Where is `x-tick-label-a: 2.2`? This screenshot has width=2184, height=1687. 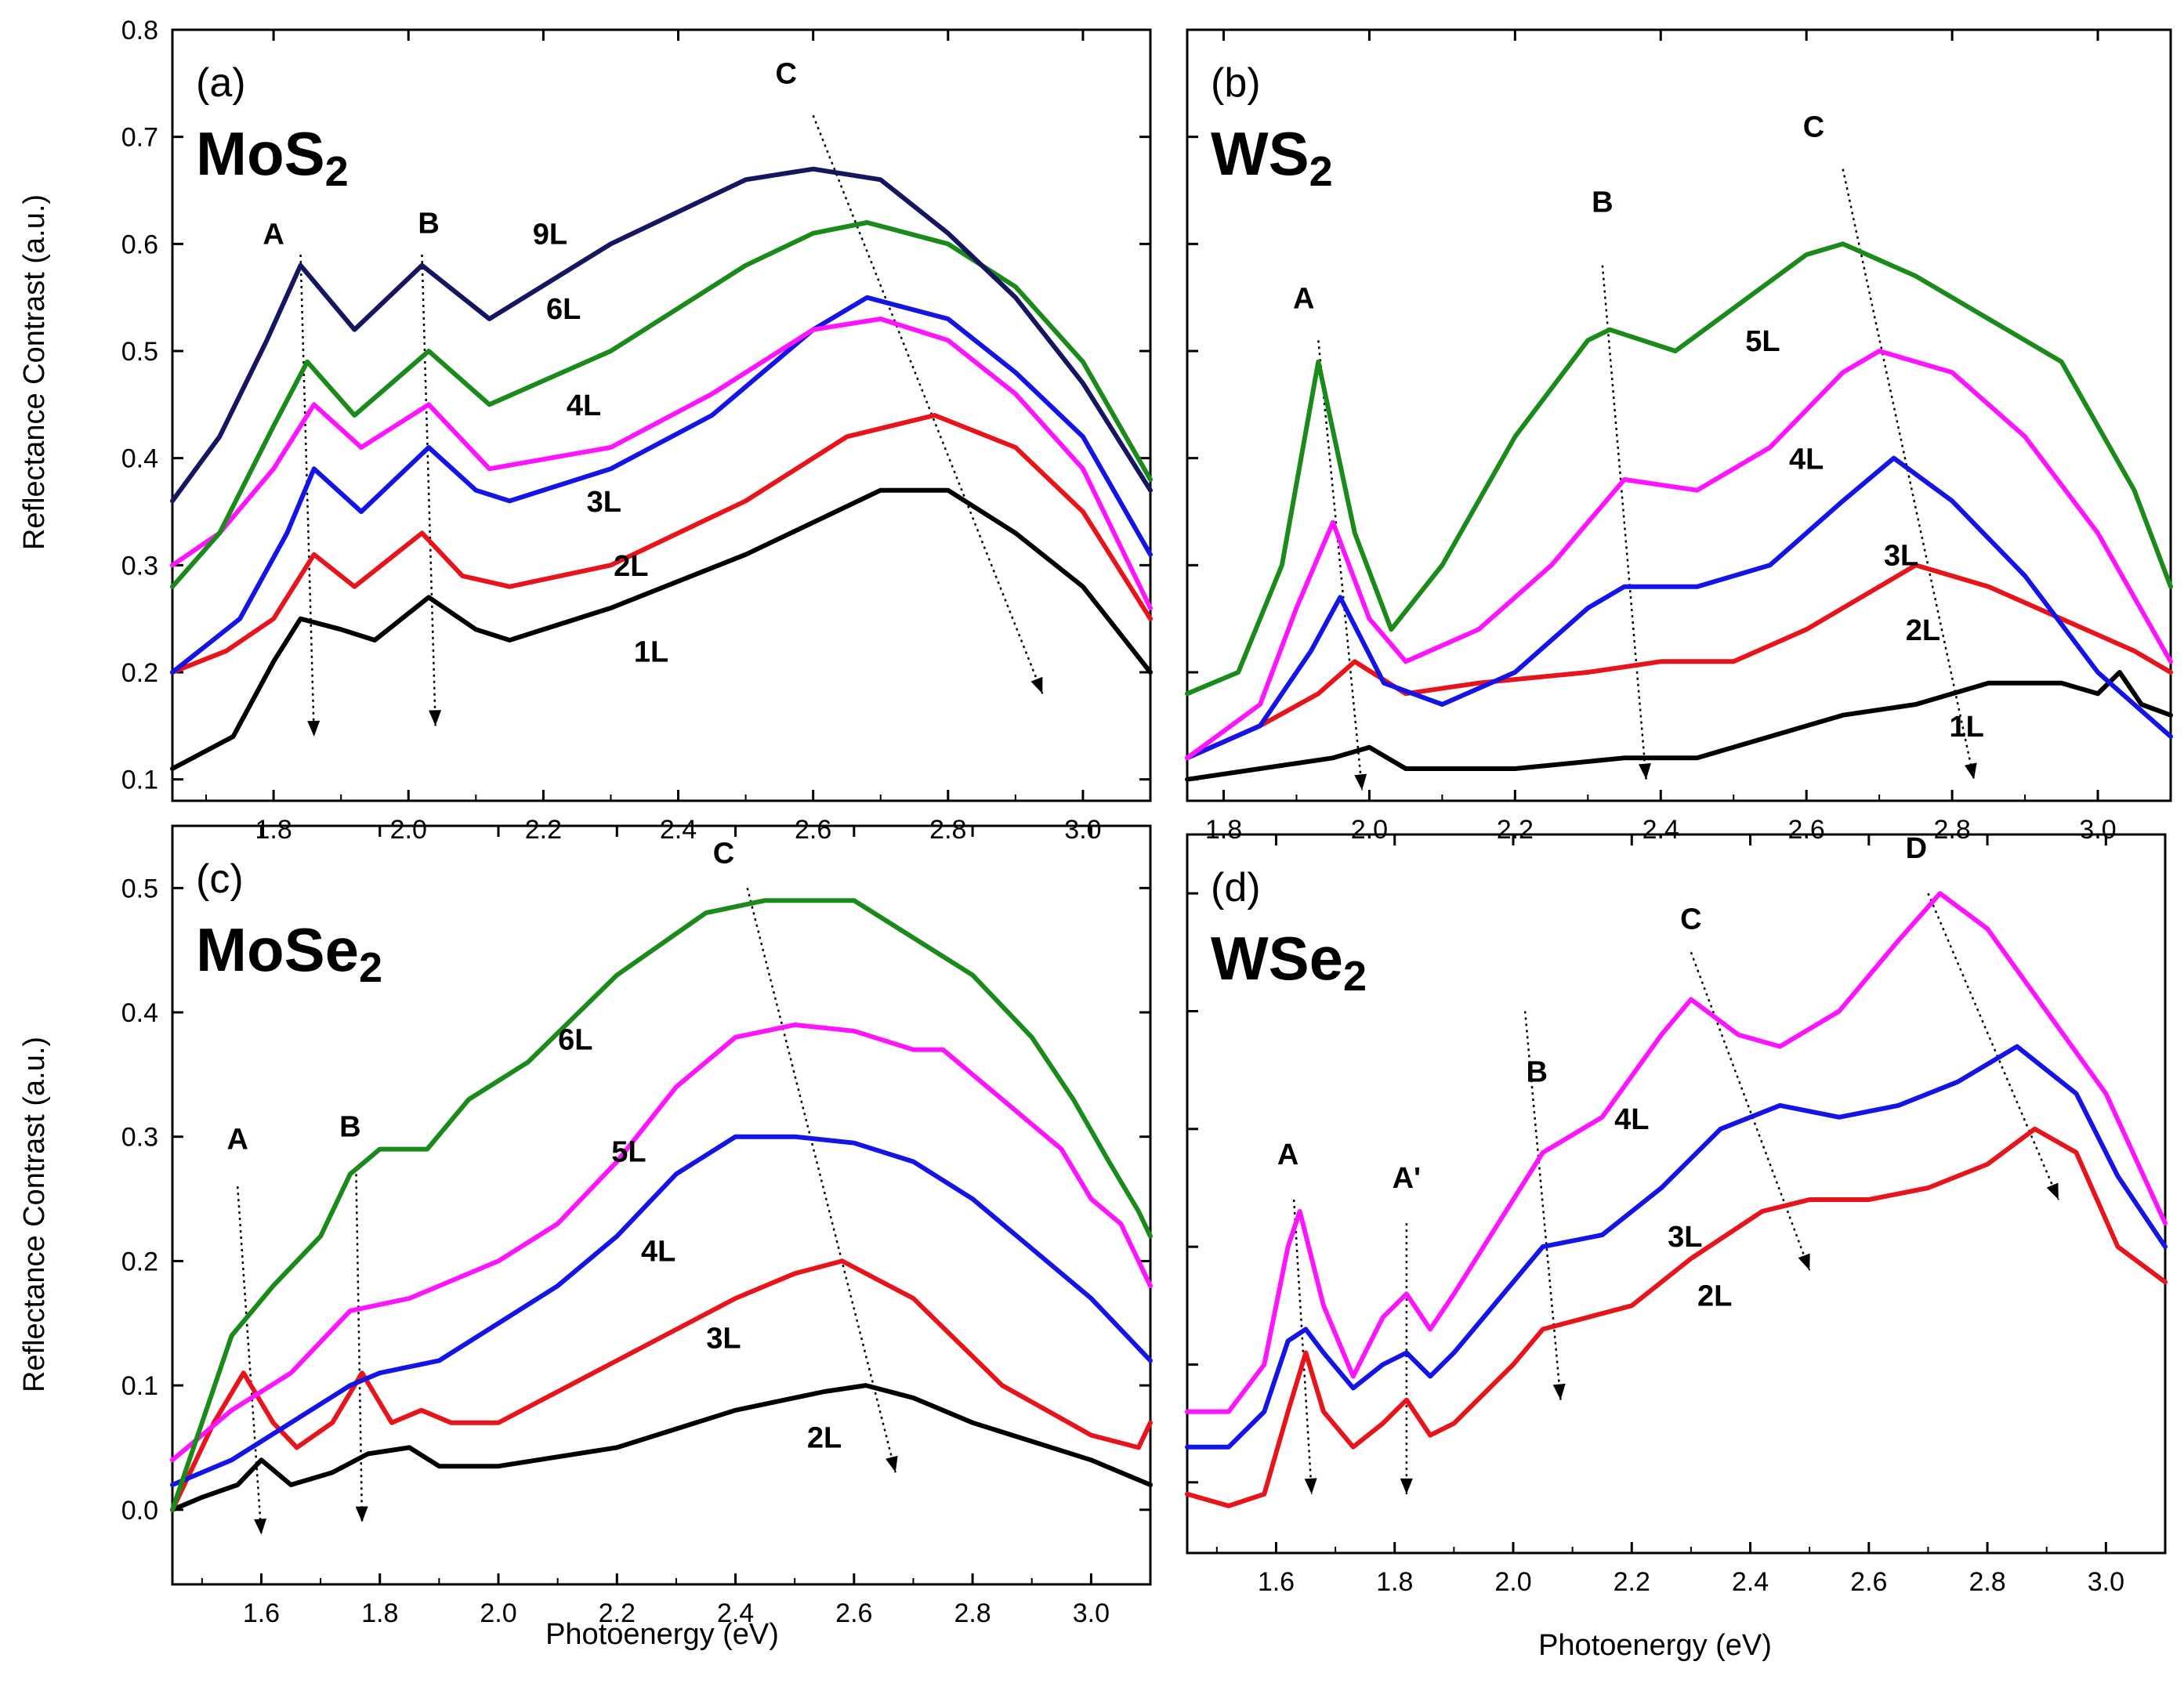 x-tick-label-a: 2.2 is located at coordinates (543, 830).